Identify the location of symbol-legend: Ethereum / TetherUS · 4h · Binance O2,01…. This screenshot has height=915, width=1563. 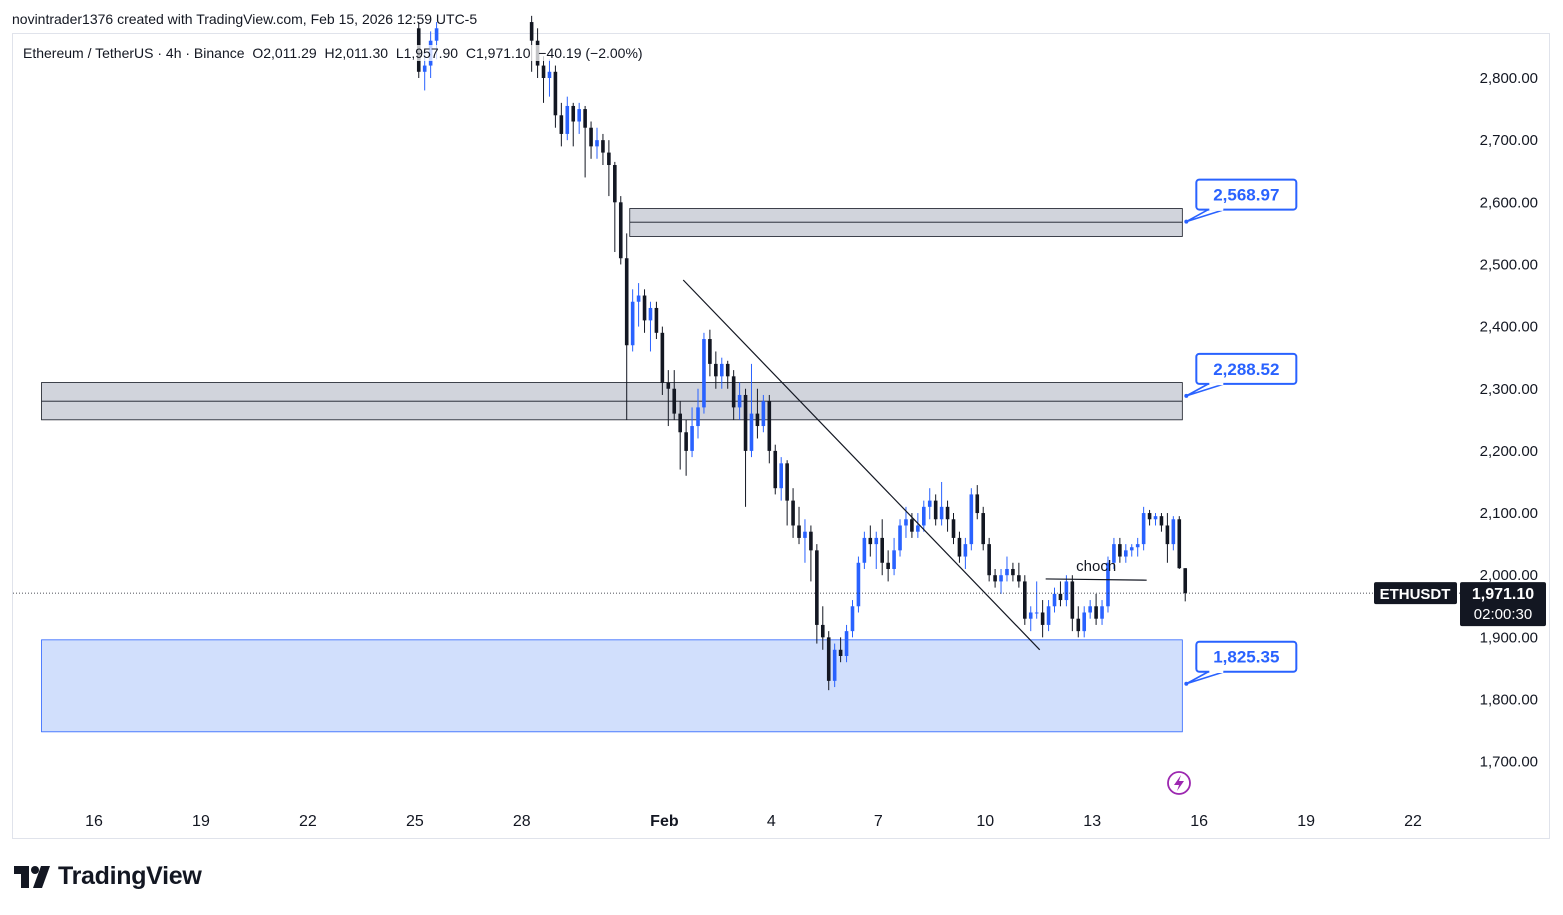
(333, 53).